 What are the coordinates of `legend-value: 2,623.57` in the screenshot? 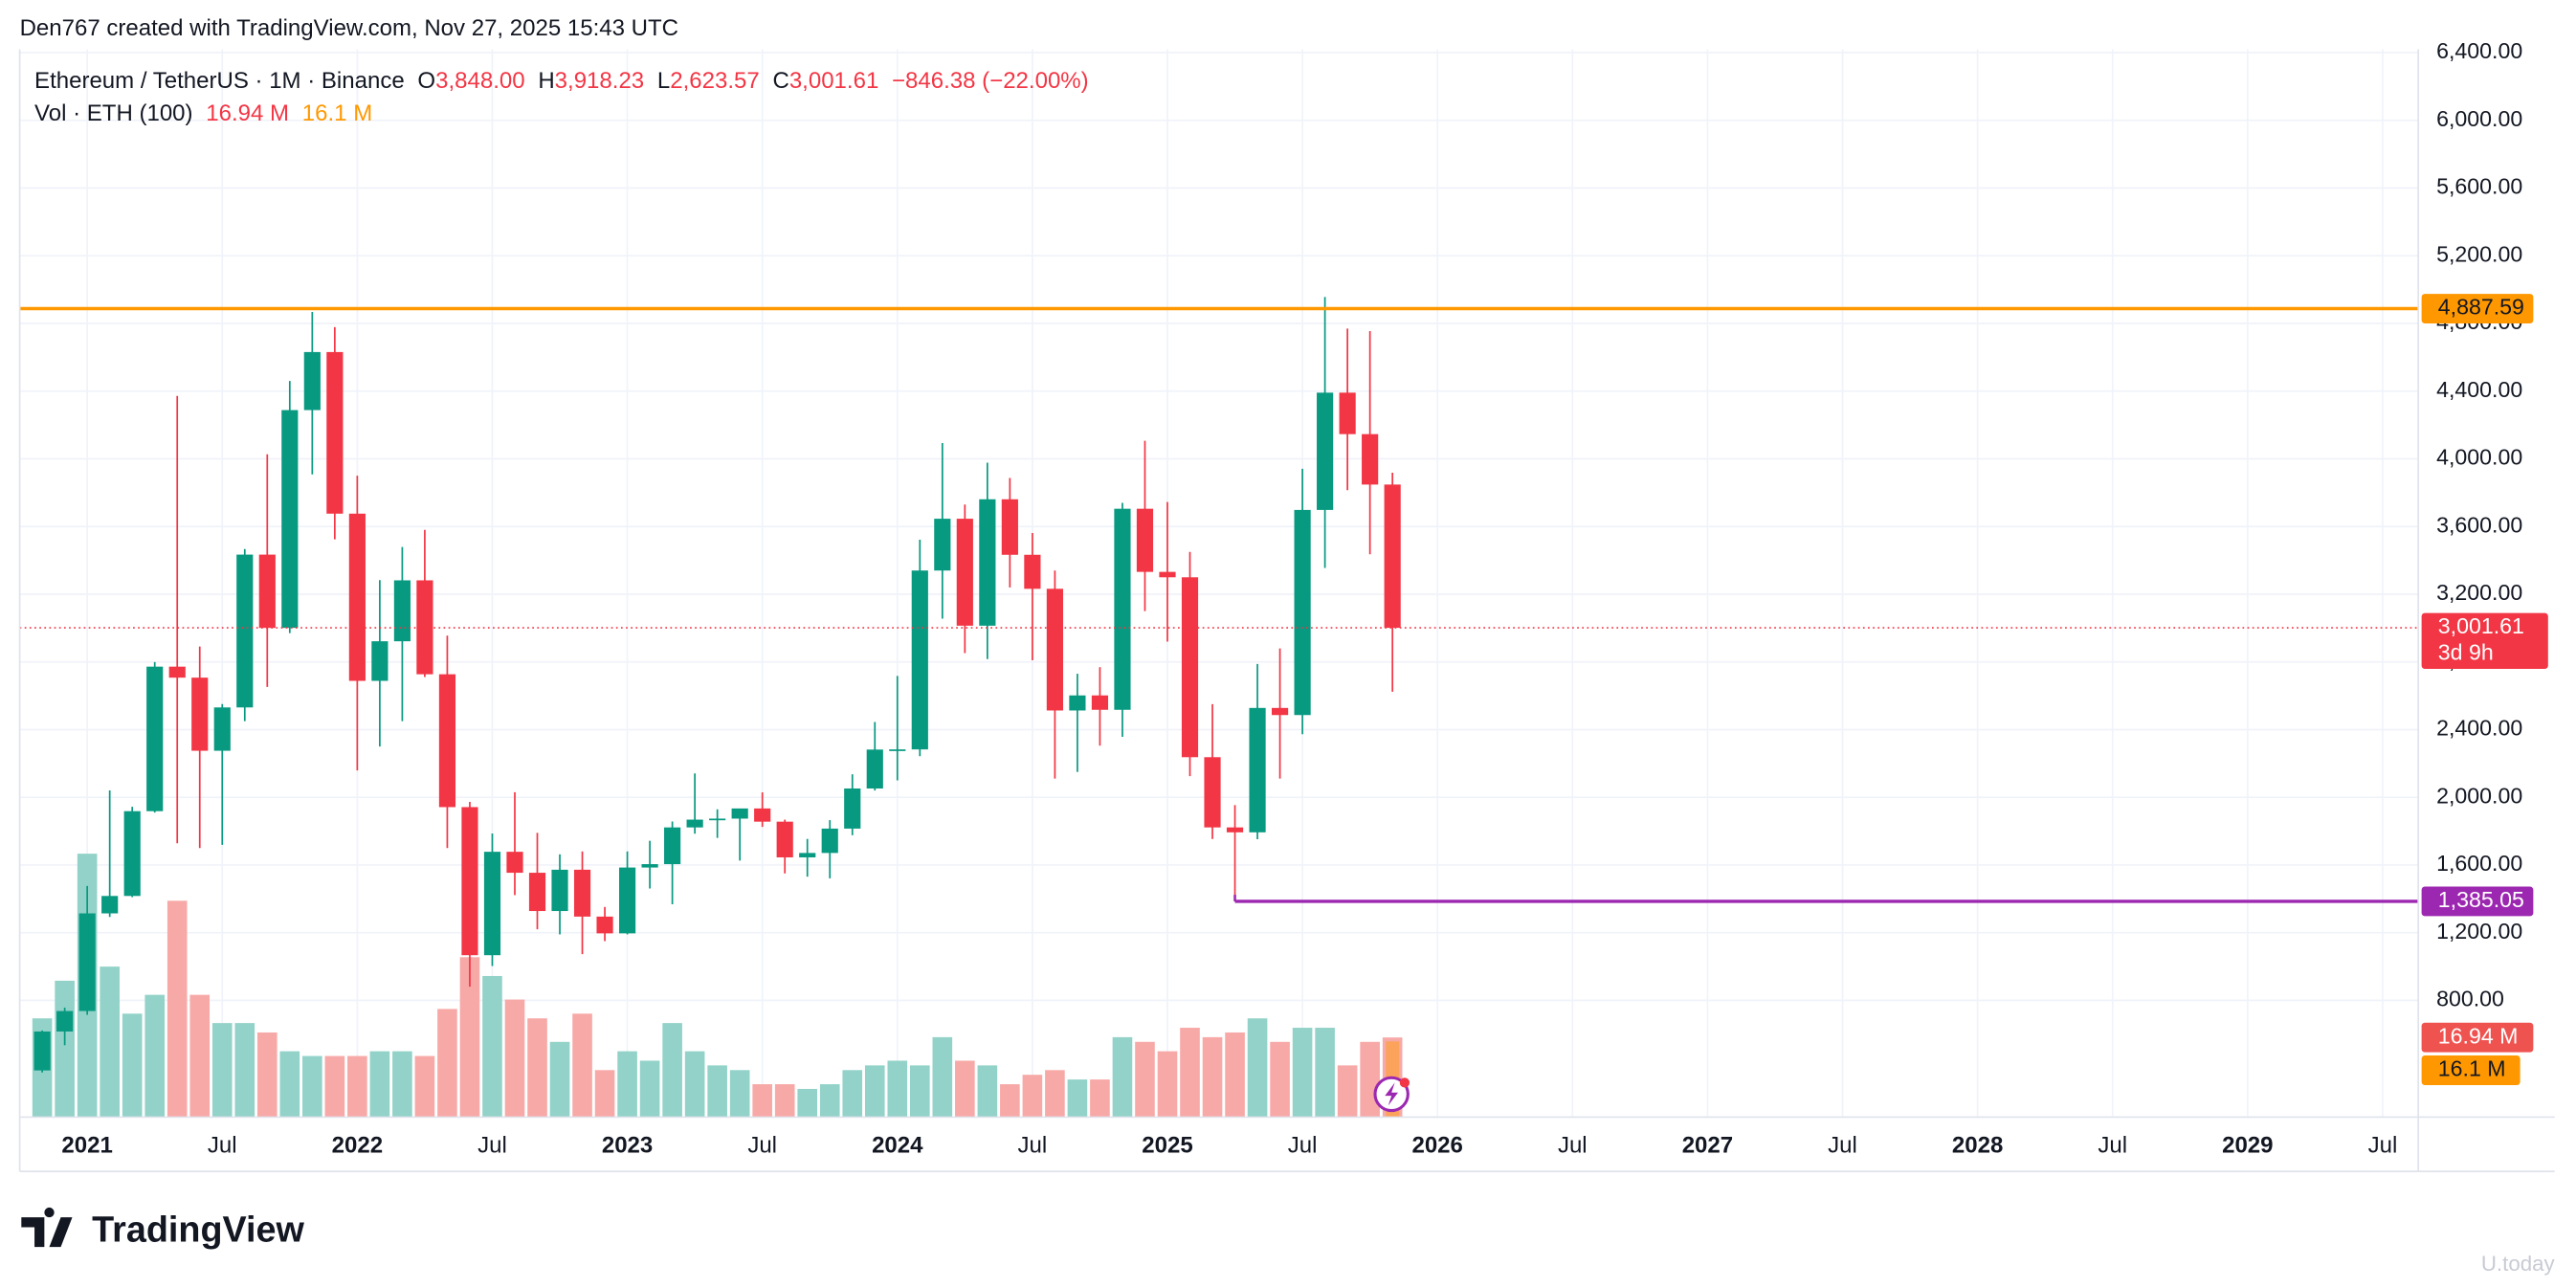 It's located at (714, 81).